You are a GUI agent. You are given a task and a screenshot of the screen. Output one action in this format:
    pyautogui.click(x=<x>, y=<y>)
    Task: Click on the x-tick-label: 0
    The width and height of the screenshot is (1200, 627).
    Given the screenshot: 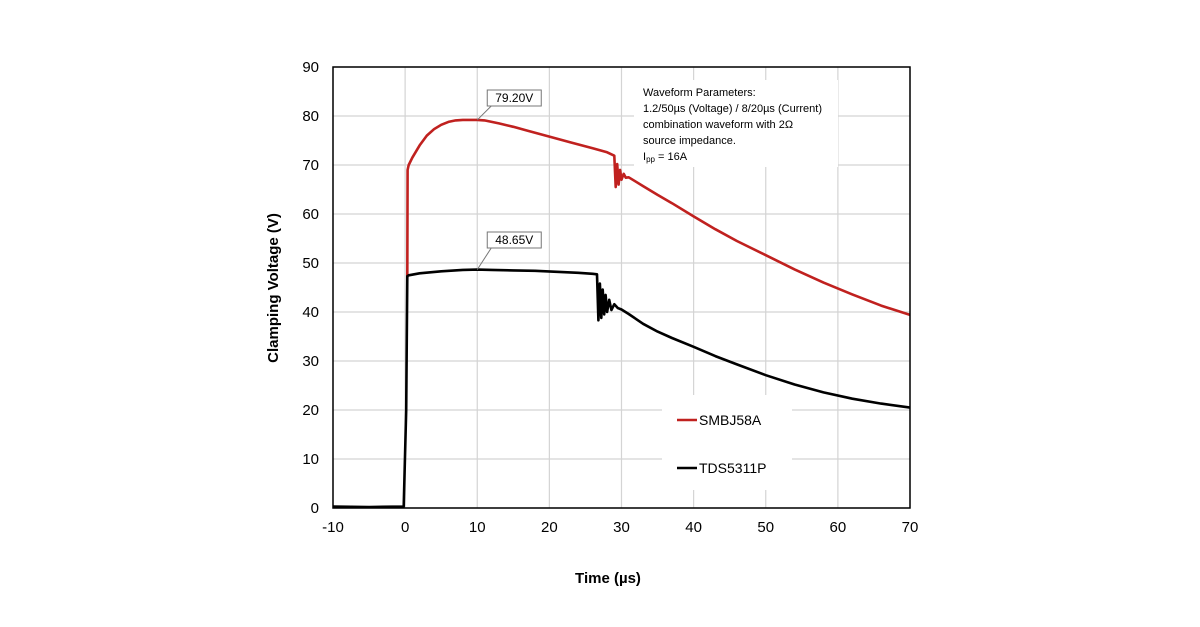 What is the action you would take?
    pyautogui.click(x=405, y=527)
    